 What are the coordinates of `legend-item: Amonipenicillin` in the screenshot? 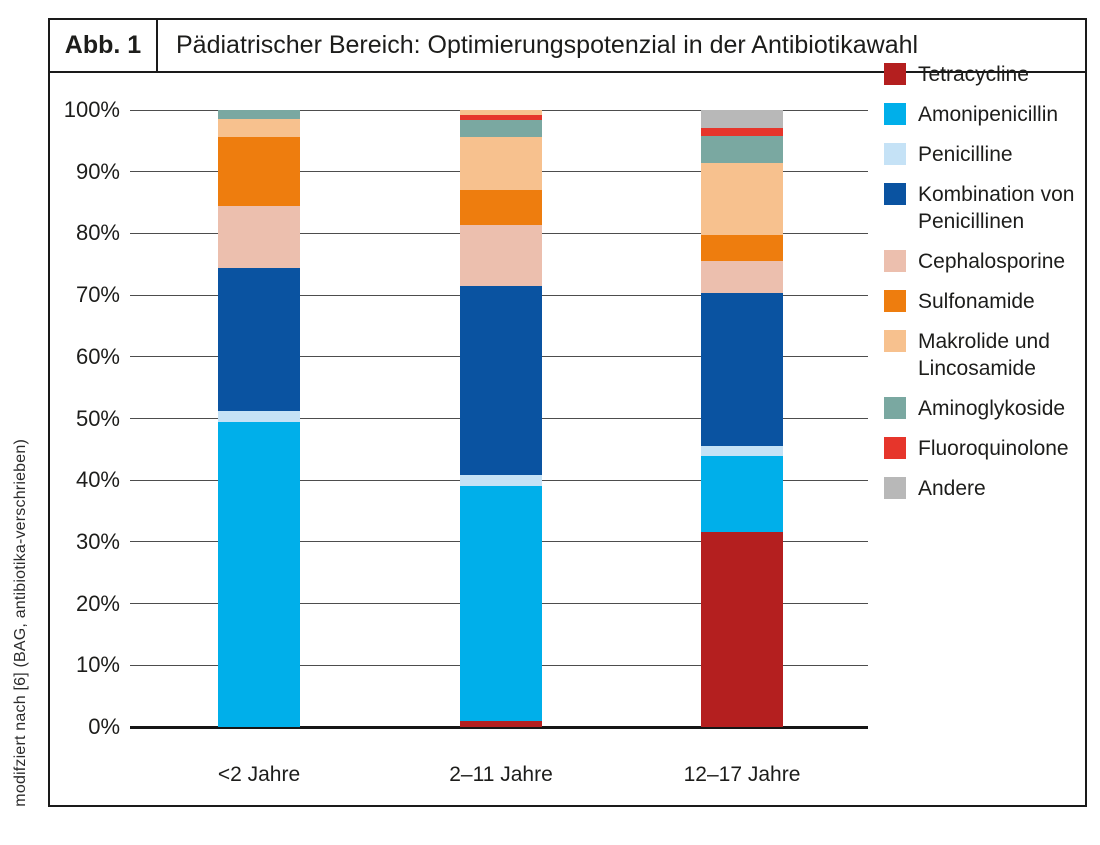 It's located at (992, 114).